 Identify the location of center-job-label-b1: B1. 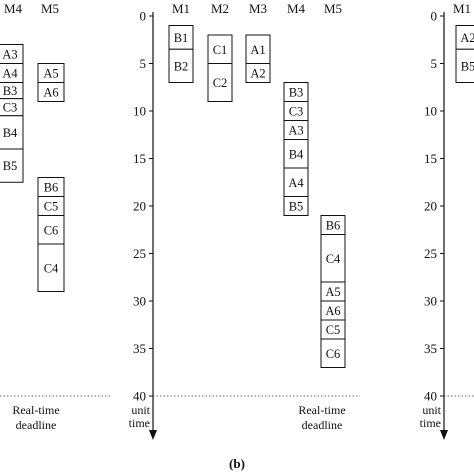
(181, 38).